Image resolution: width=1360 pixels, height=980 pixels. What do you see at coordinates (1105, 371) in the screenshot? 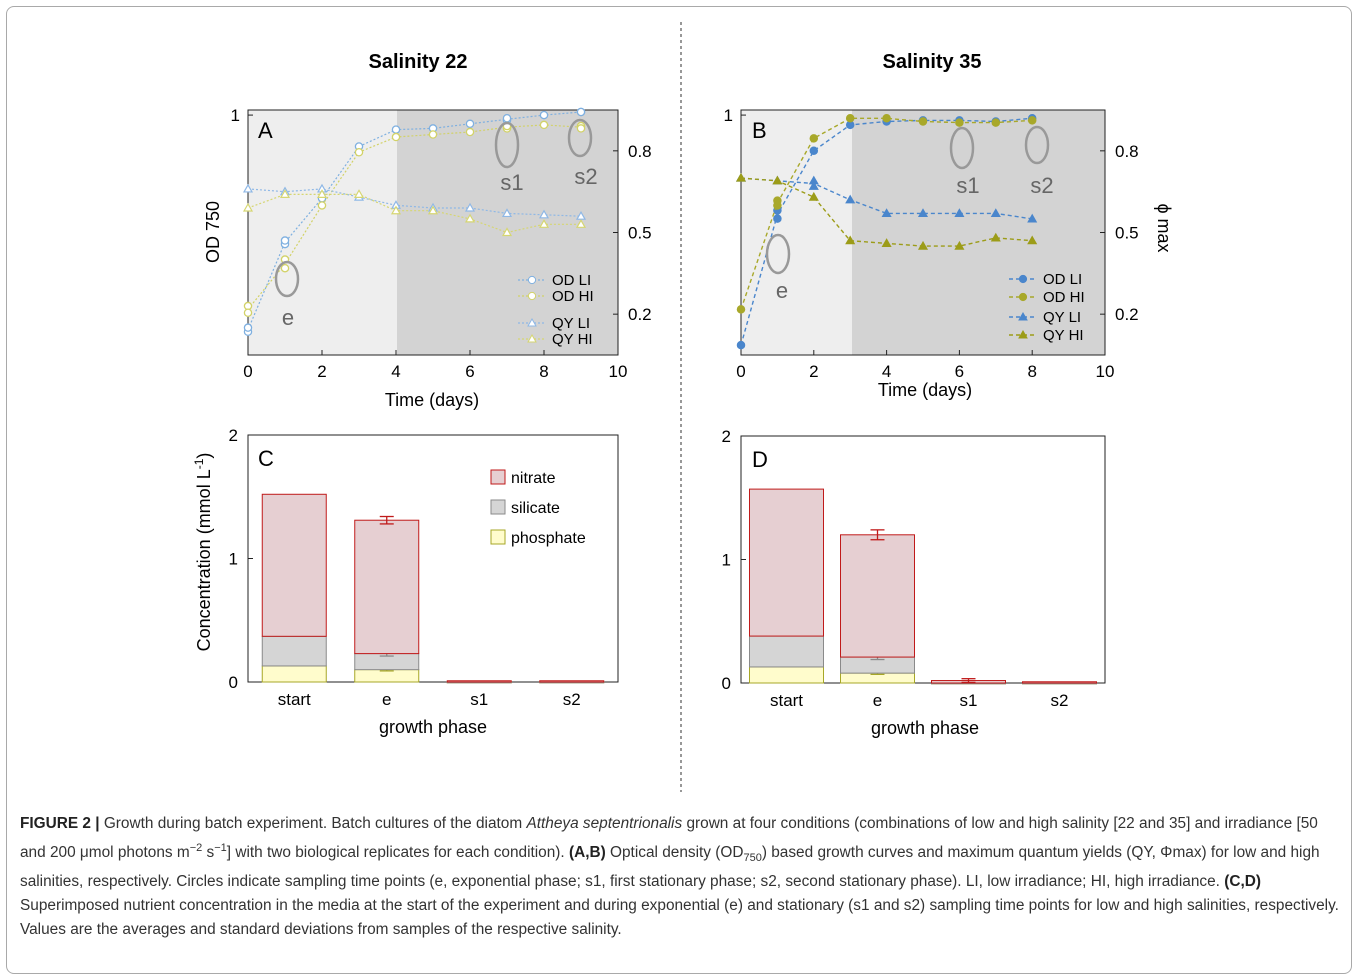
I see `x-tick-label: 10` at bounding box center [1105, 371].